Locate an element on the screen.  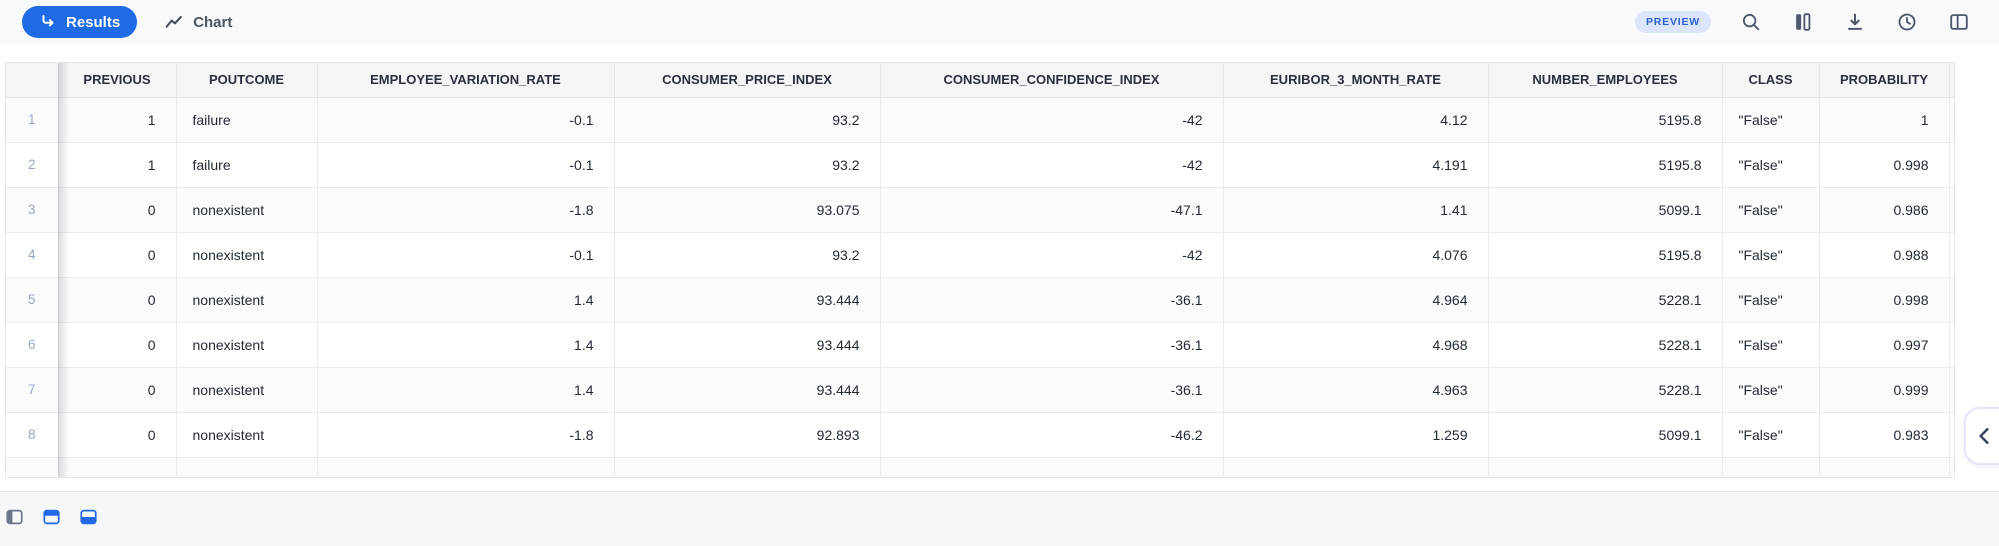
column-header-poutcome: POUTCOME is located at coordinates (247, 80).